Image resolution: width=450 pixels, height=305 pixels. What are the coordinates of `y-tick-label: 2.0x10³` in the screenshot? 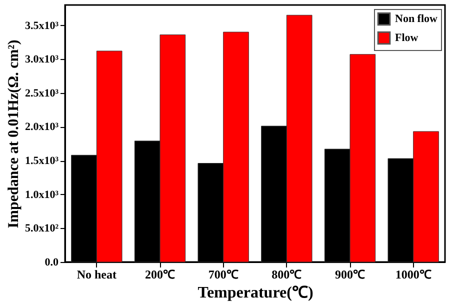 It's located at (42, 127).